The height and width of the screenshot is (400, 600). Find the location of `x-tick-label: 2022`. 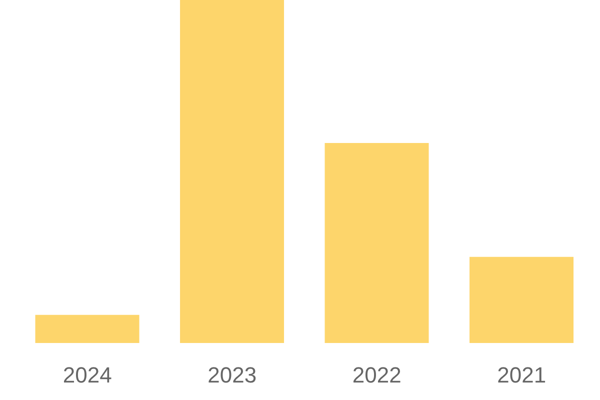

x-tick-label: 2022 is located at coordinates (377, 375).